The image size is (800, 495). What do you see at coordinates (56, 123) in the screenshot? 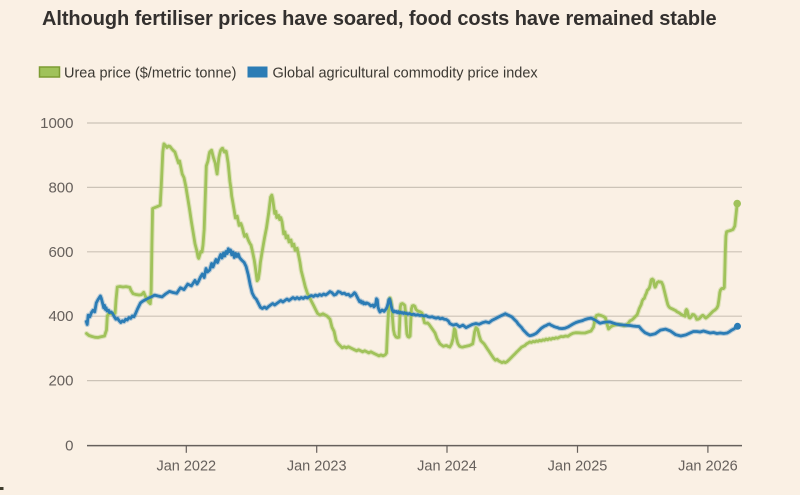
I see `svg-text: 1000` at bounding box center [56, 123].